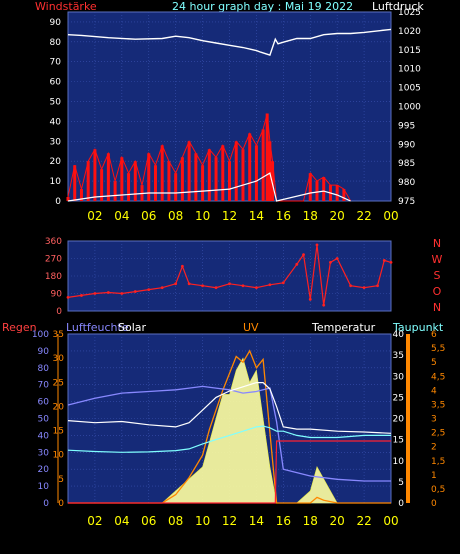  Describe the element at coordinates (56, 43) in the screenshot. I see `wind-tick: 80` at that location.